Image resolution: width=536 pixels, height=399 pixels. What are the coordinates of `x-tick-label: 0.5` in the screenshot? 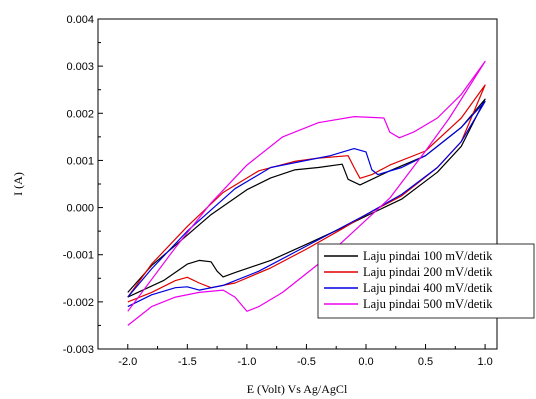 It's located at (425, 362).